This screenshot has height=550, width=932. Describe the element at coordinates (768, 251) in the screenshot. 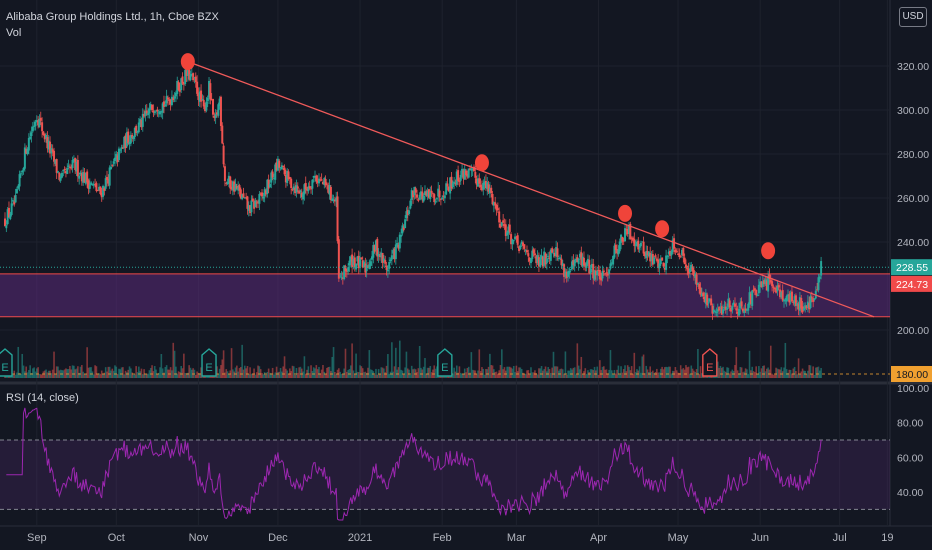

I see `swing-high-marker` at that location.